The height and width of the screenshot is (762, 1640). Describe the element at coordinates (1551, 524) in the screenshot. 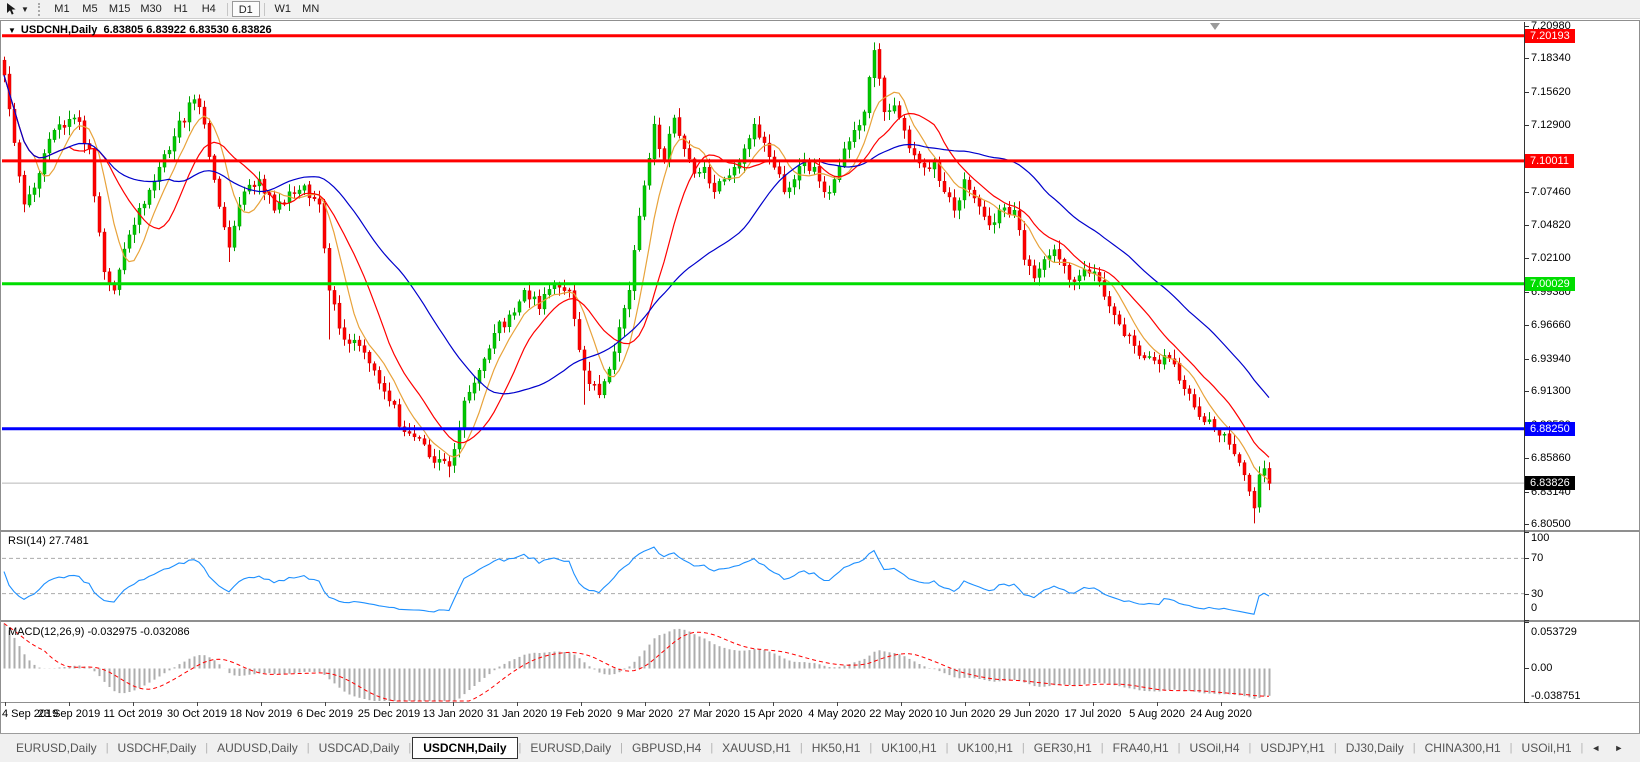

I see `price-tick-label: 6.80500` at that location.